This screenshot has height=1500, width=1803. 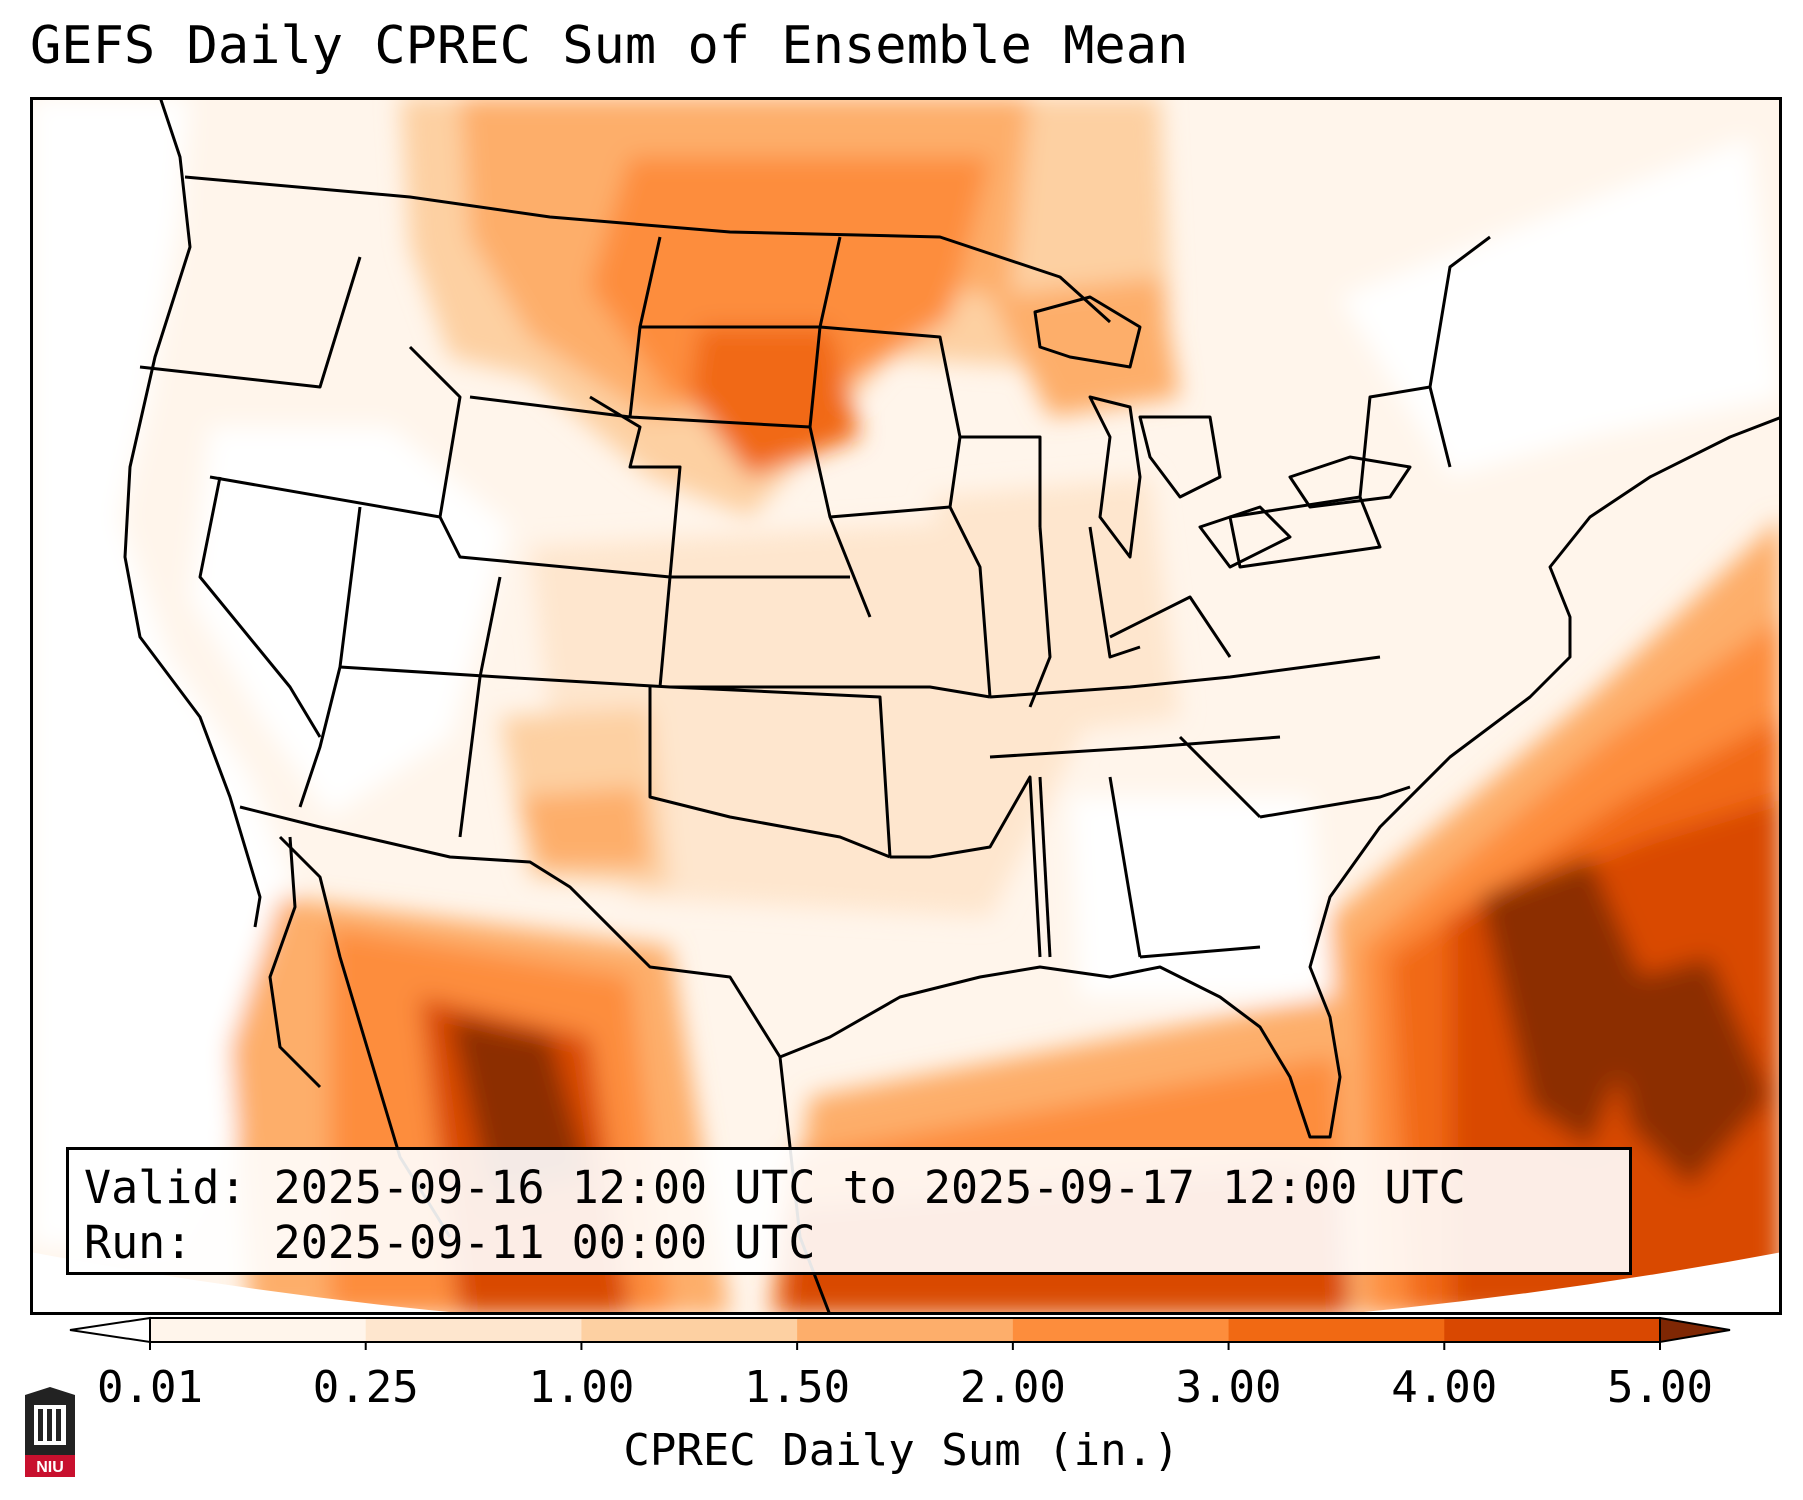 I want to click on colorbar-tick-label: 1.50, so click(x=797, y=1387).